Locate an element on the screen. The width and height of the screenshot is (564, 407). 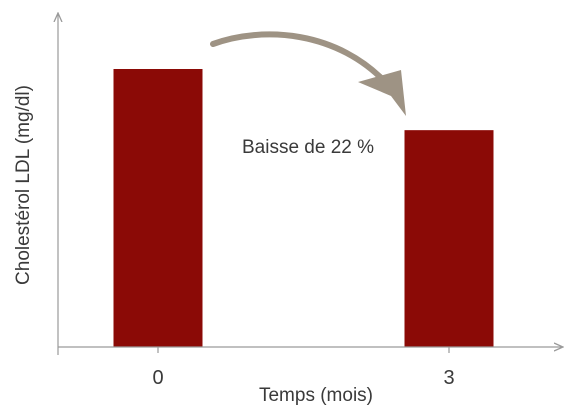
y-axis-label: Cholestérol LDL (mg/dl) is located at coordinates (23, 185).